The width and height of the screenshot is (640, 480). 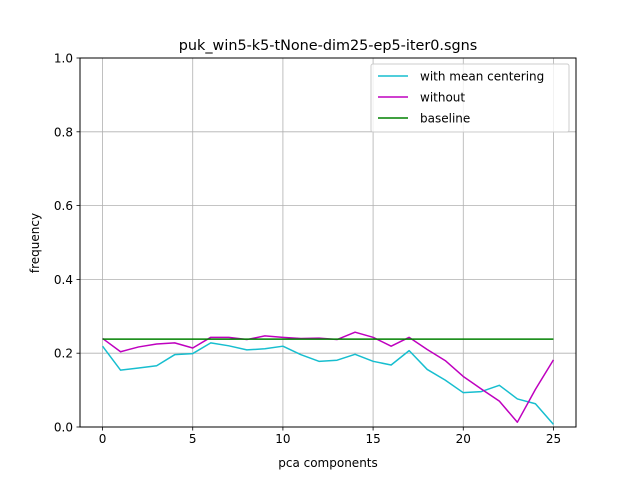 What do you see at coordinates (442, 98) in the screenshot?
I see `legend-label-without: without` at bounding box center [442, 98].